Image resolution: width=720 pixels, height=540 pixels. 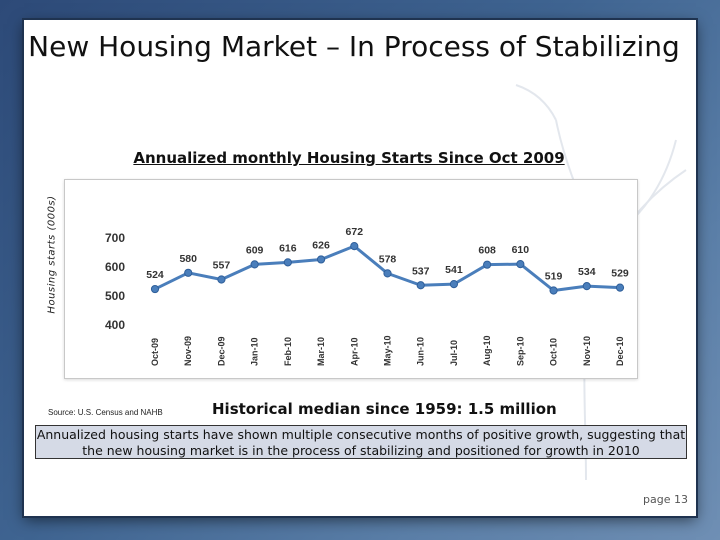 I want to click on x-tick-label: Dec-09, so click(x=221, y=351).